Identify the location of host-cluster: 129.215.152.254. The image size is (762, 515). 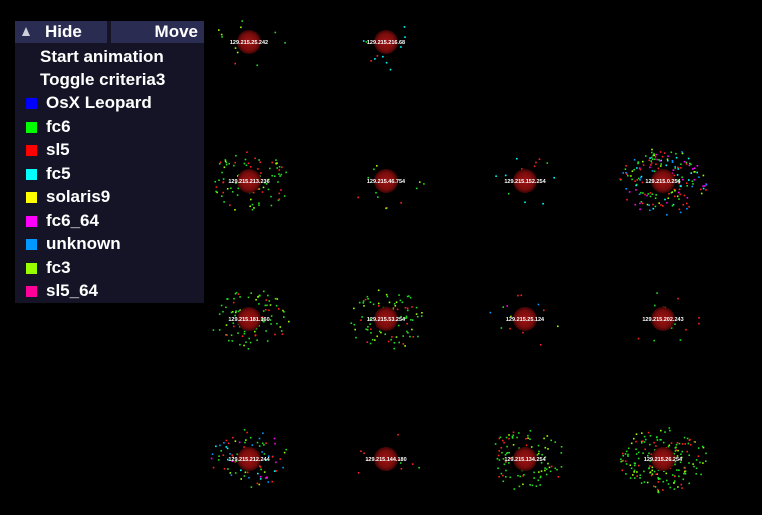
(525, 181).